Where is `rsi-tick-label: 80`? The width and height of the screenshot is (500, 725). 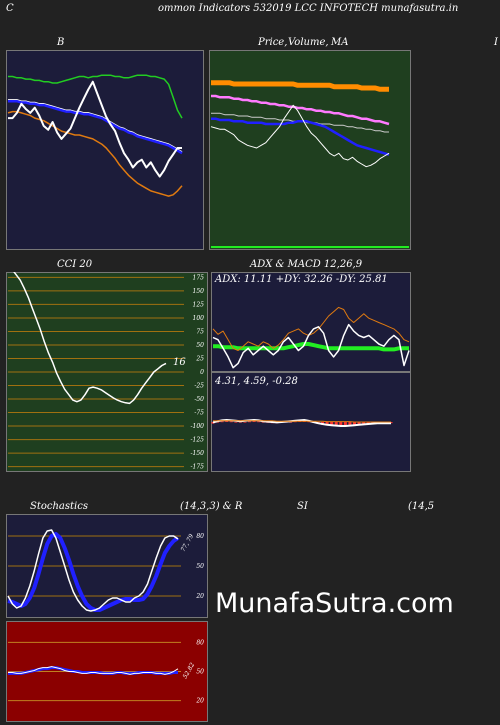
rsi-tick-label: 80 is located at coordinates (200, 642).